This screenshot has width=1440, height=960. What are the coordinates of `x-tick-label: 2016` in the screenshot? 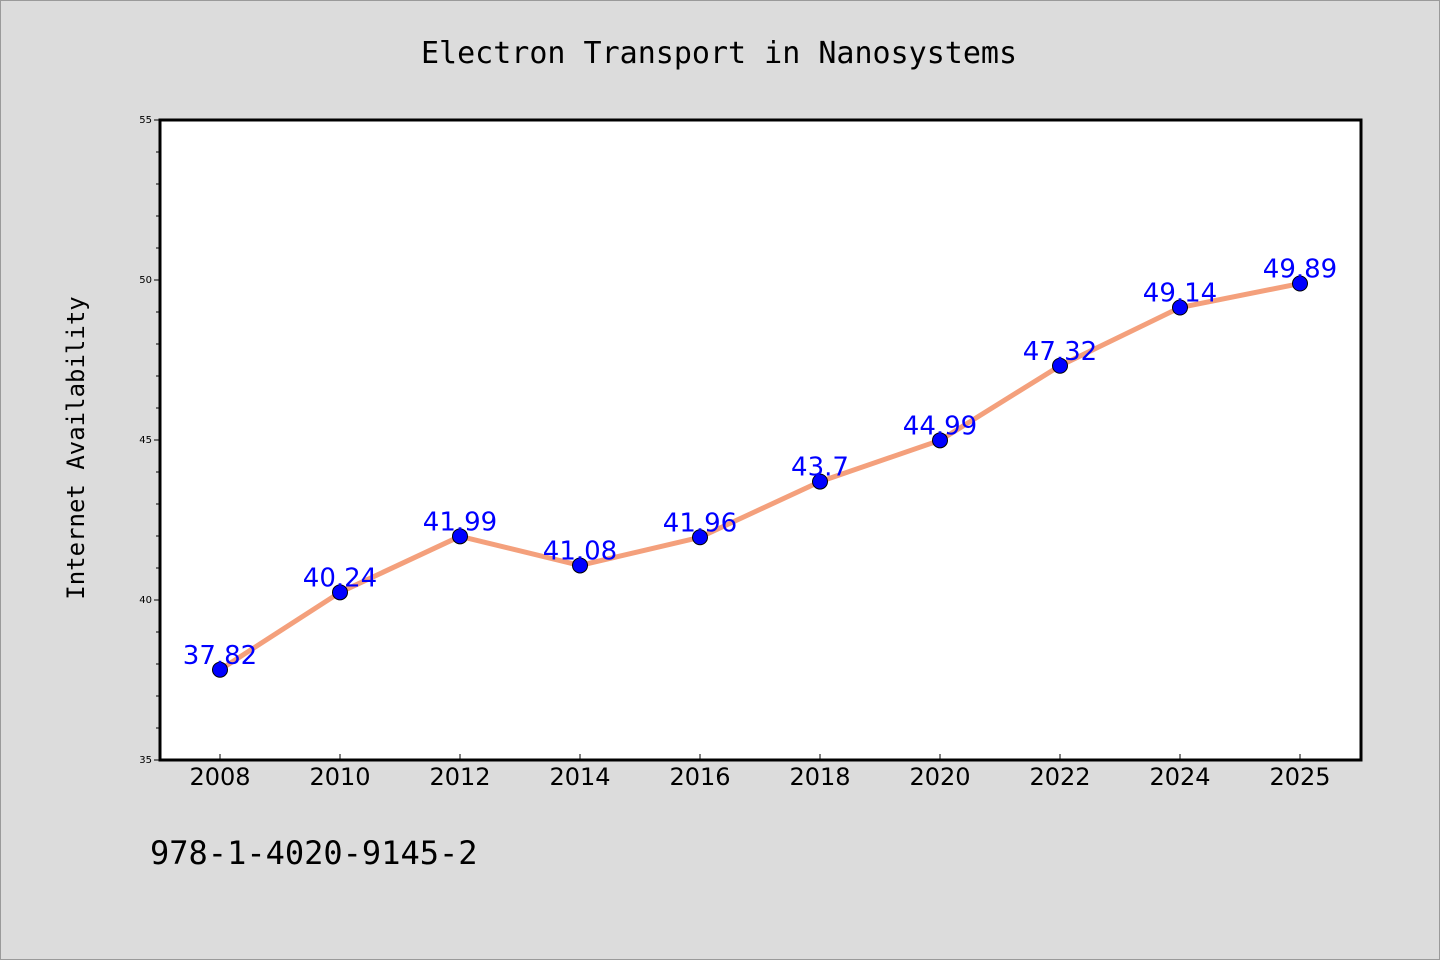 It's located at (699, 777).